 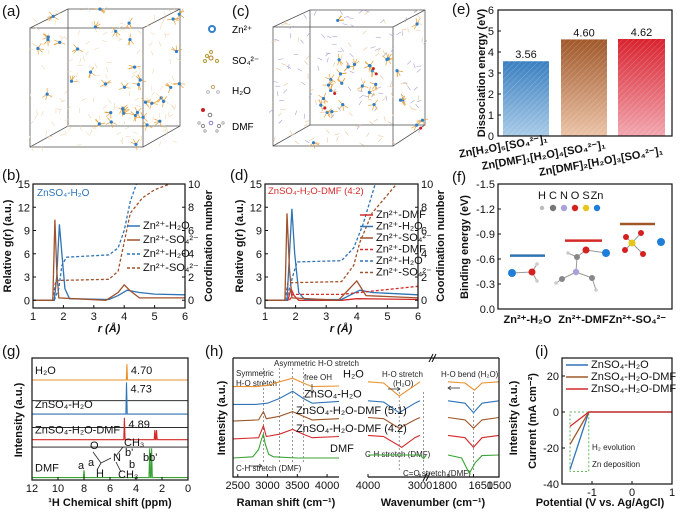 What do you see at coordinates (238, 486) in the screenshot?
I see `x-tick-label: 2500` at bounding box center [238, 486].